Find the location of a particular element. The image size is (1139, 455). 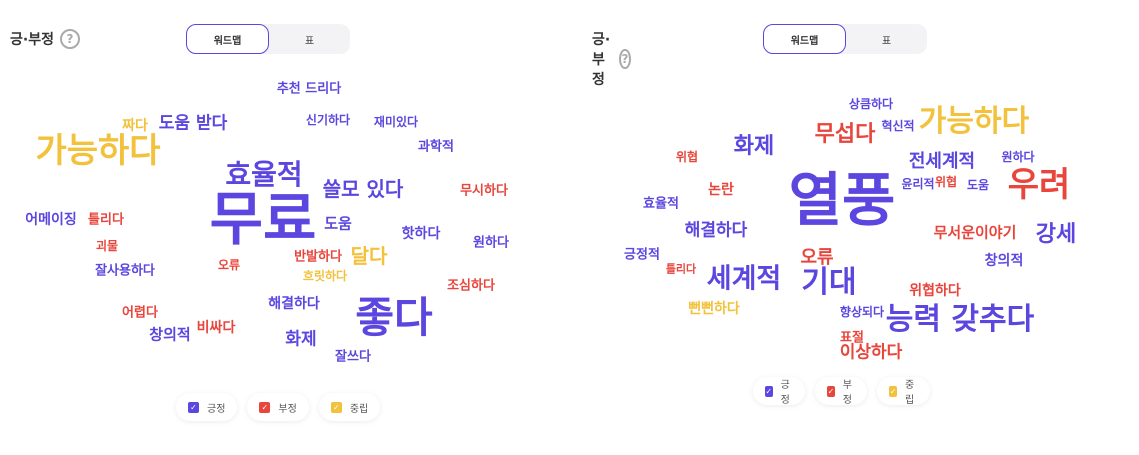

word-neutral: 짜다 is located at coordinates (135, 126).